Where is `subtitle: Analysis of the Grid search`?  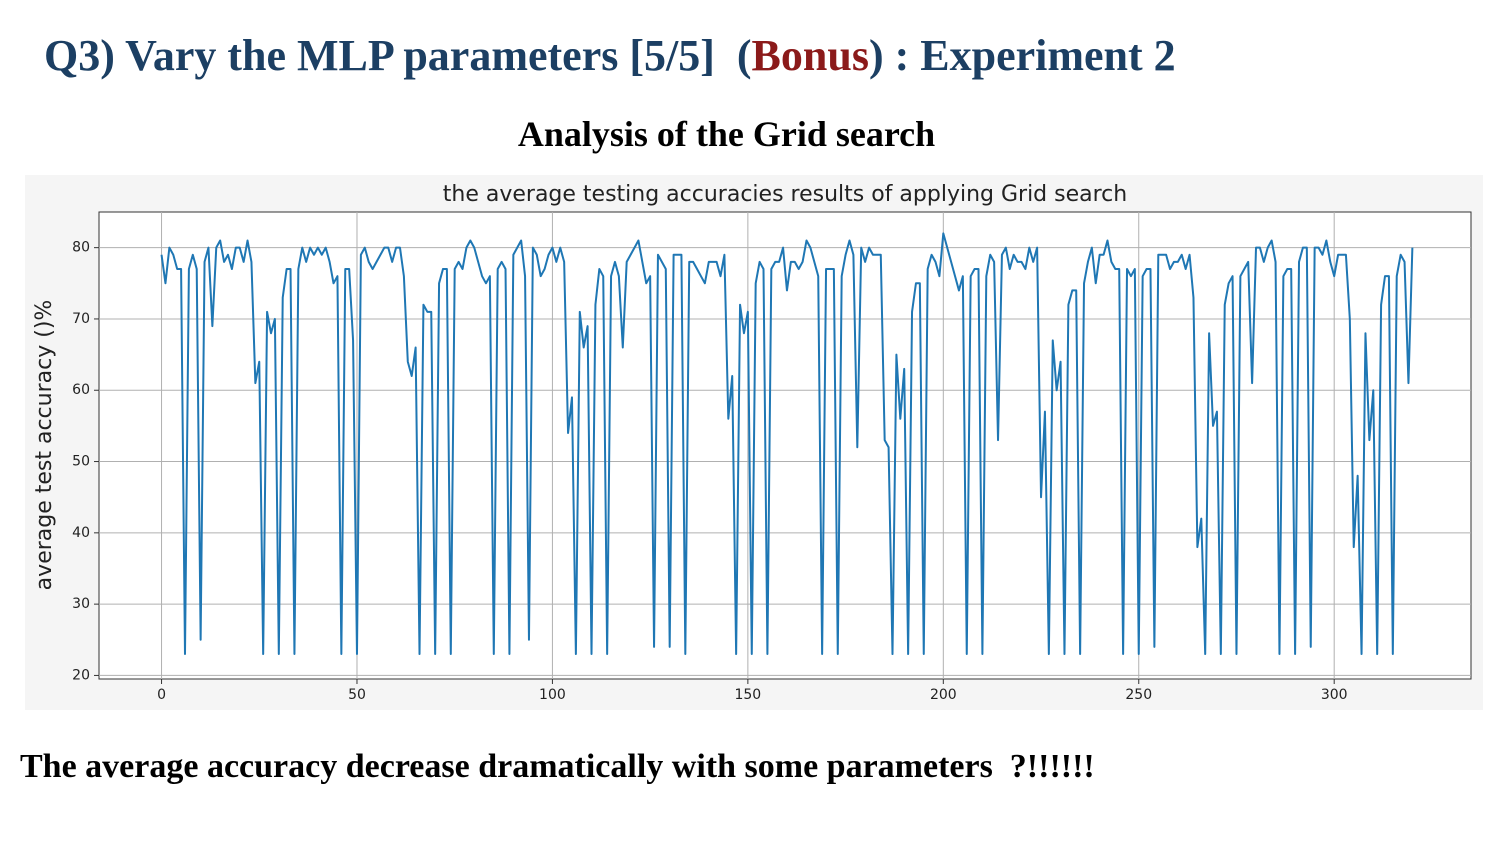
subtitle: Analysis of the Grid search is located at coordinates (726, 134).